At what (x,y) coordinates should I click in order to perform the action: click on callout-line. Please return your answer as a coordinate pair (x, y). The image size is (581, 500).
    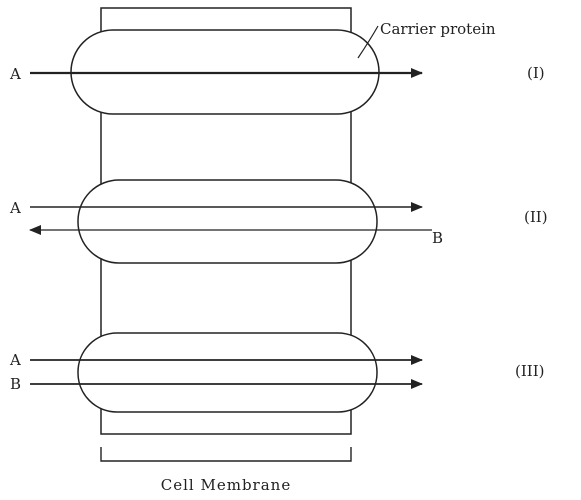
    Looking at the image, I should click on (368, 42).